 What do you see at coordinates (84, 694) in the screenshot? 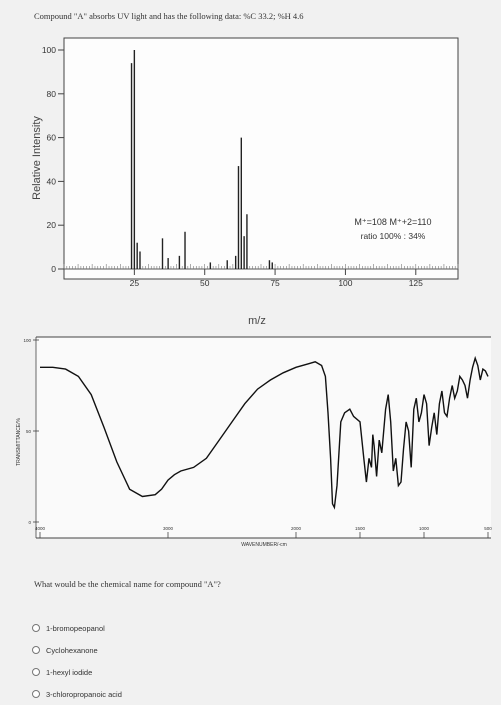
I see `option-label: 3-chloropropanoic acid` at bounding box center [84, 694].